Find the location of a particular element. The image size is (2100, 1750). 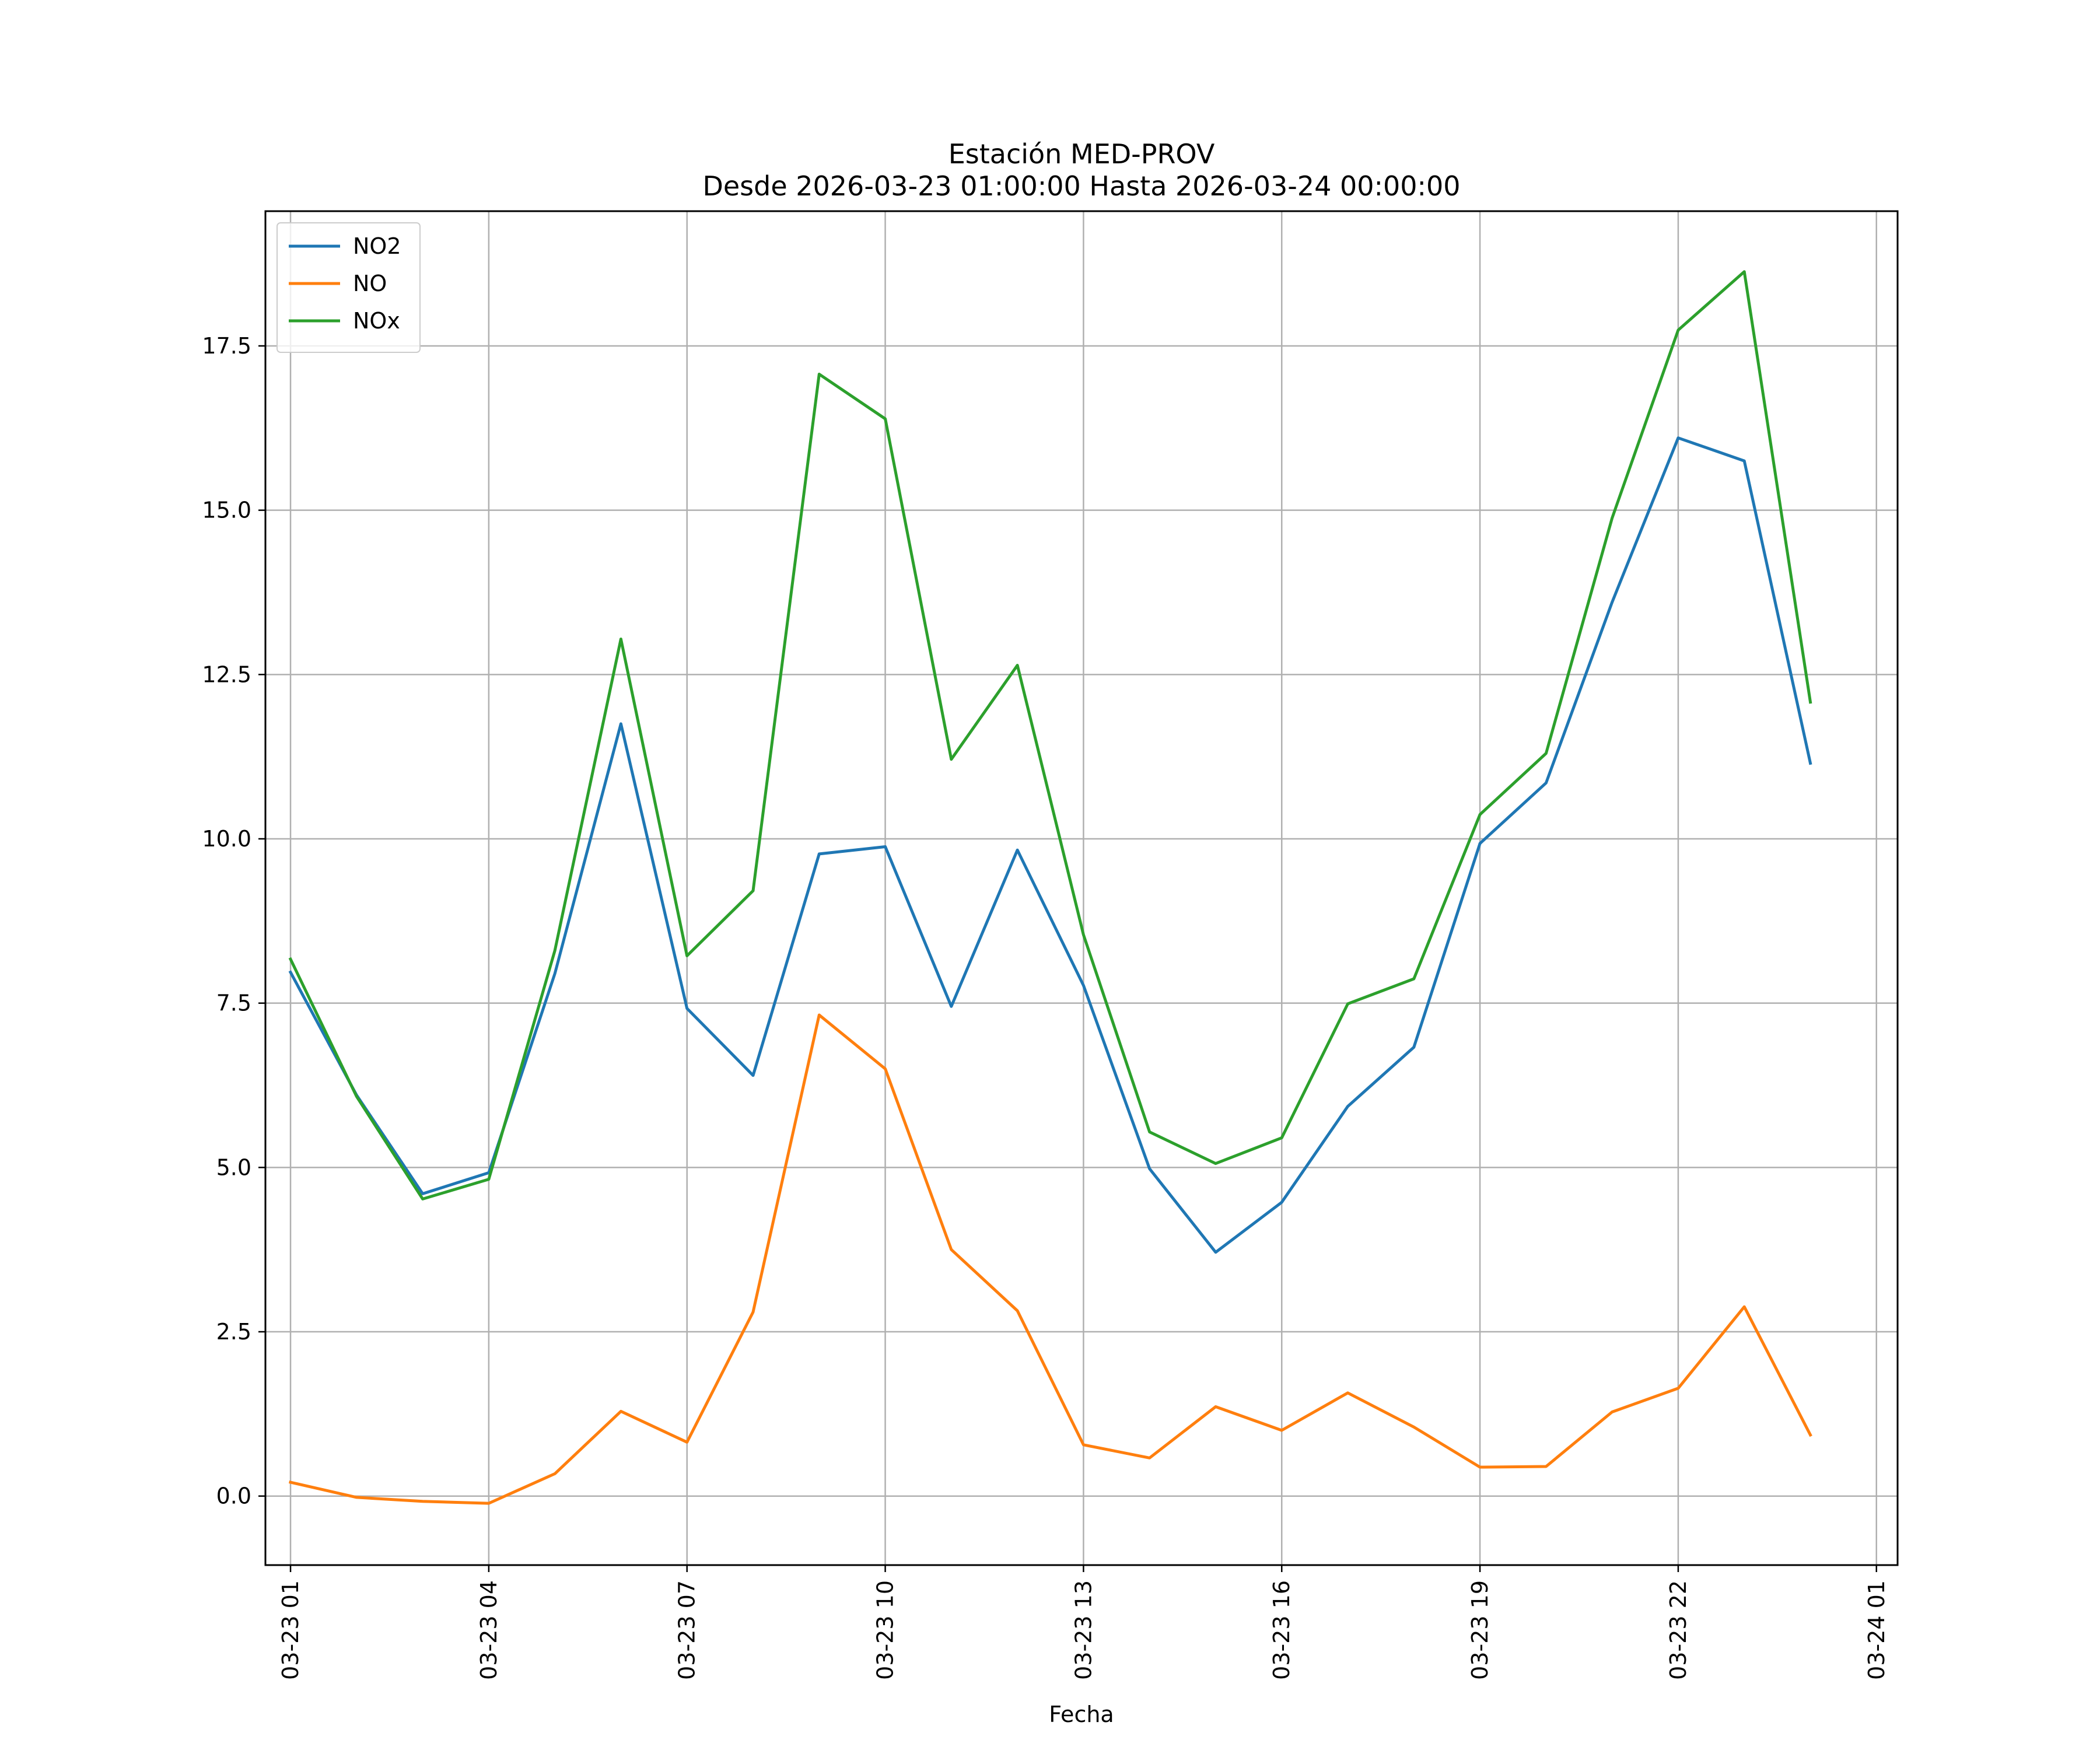

y-tick-label: 12.5 is located at coordinates (226, 674).